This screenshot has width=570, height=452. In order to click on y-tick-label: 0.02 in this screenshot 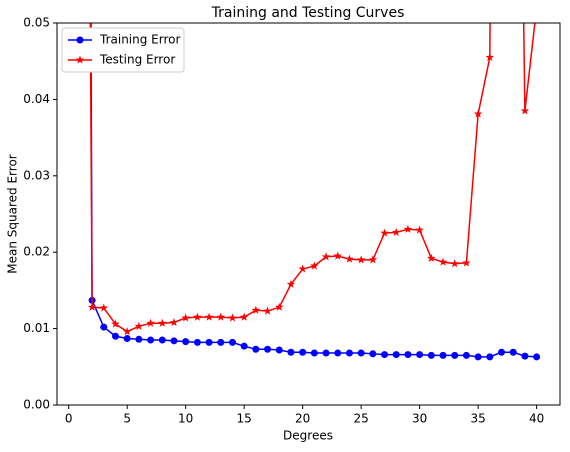, I will do `click(36, 252)`.